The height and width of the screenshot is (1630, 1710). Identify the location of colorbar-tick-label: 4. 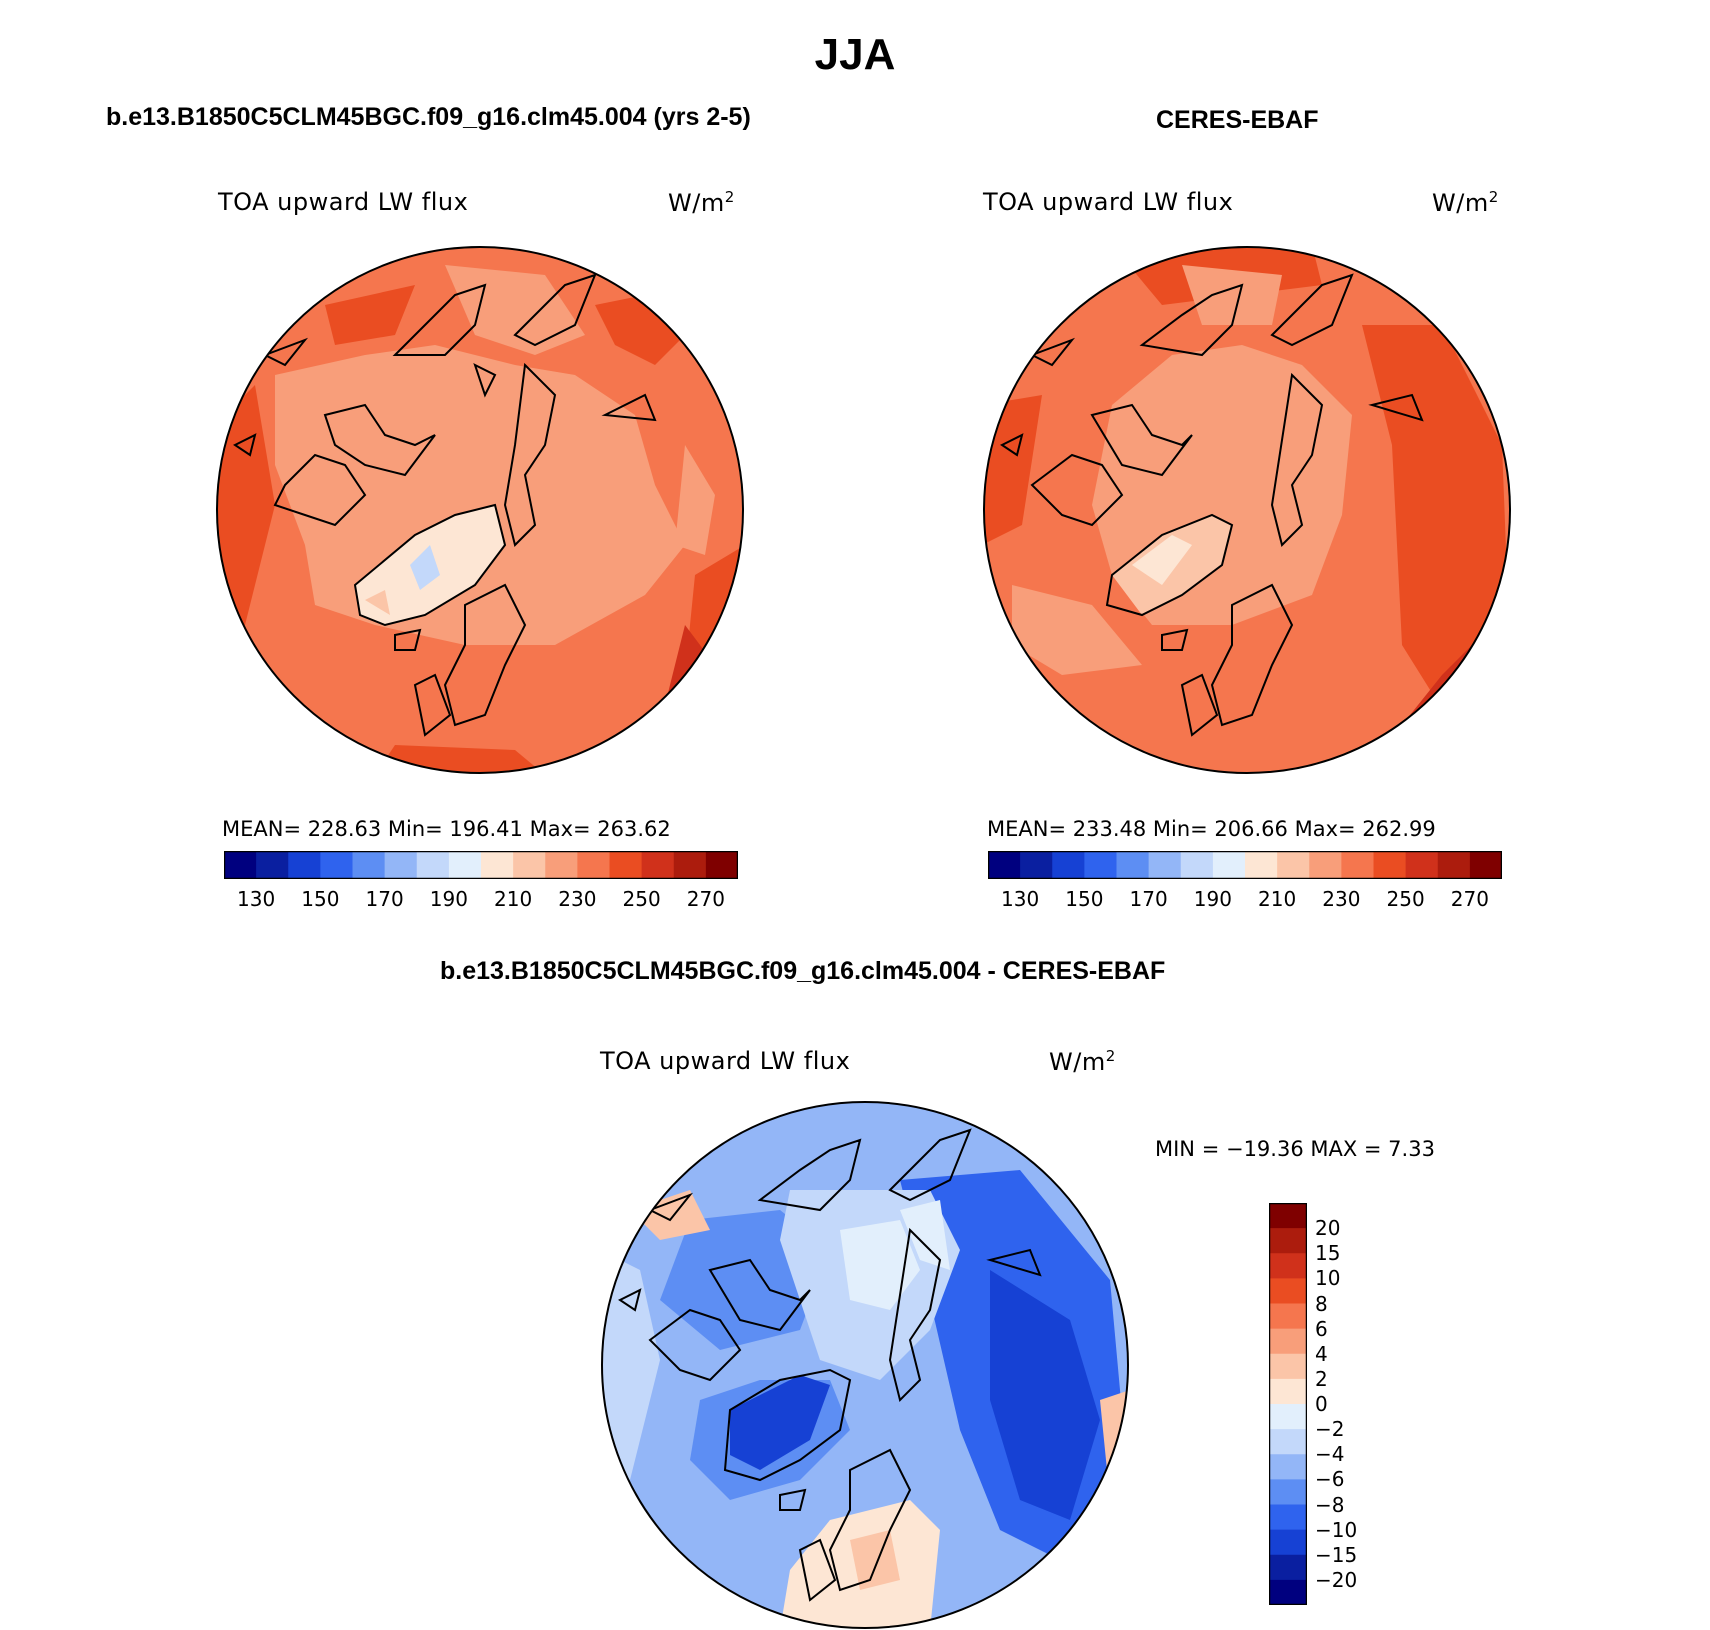
(1321, 1353).